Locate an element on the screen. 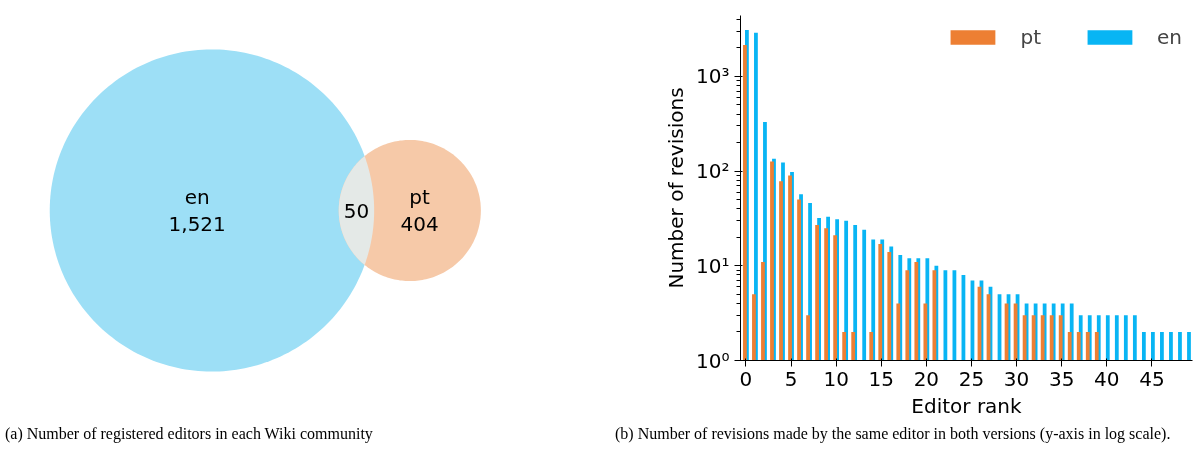 This screenshot has width=1199, height=476. y-tick-label: 10¹ is located at coordinates (713, 265).